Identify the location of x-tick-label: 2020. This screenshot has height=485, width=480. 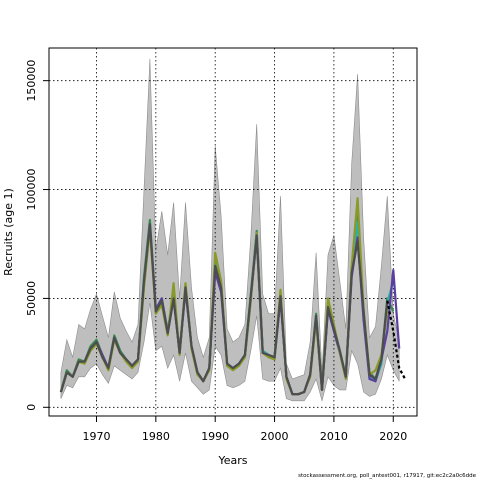
(393, 436).